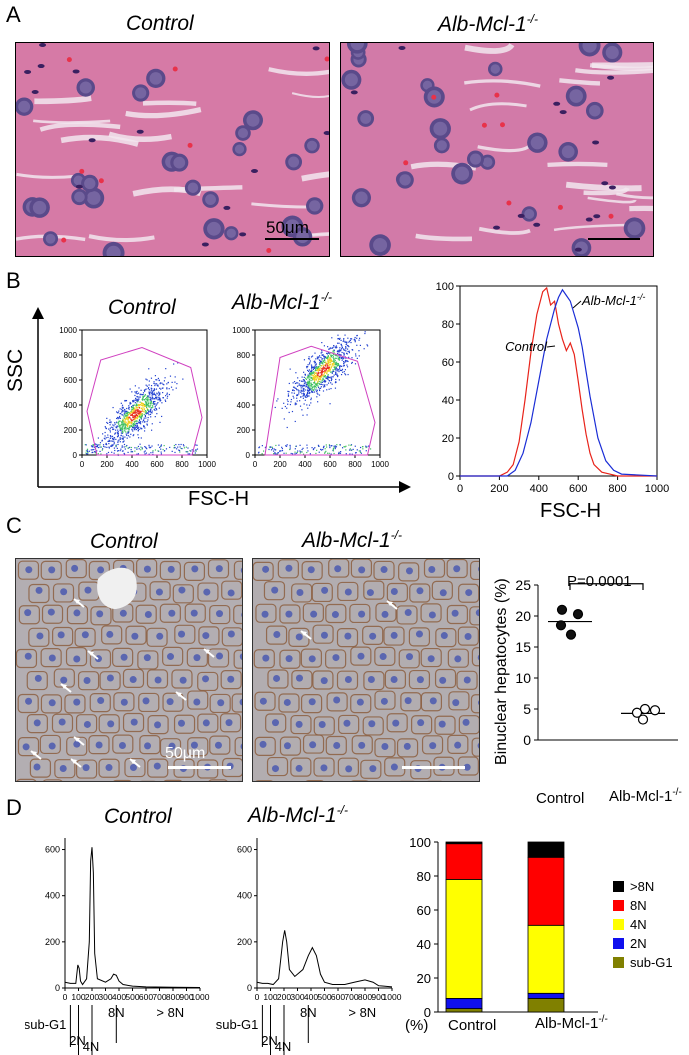  What do you see at coordinates (464, 843) in the screenshot?
I see `stack-segment` at bounding box center [464, 843].